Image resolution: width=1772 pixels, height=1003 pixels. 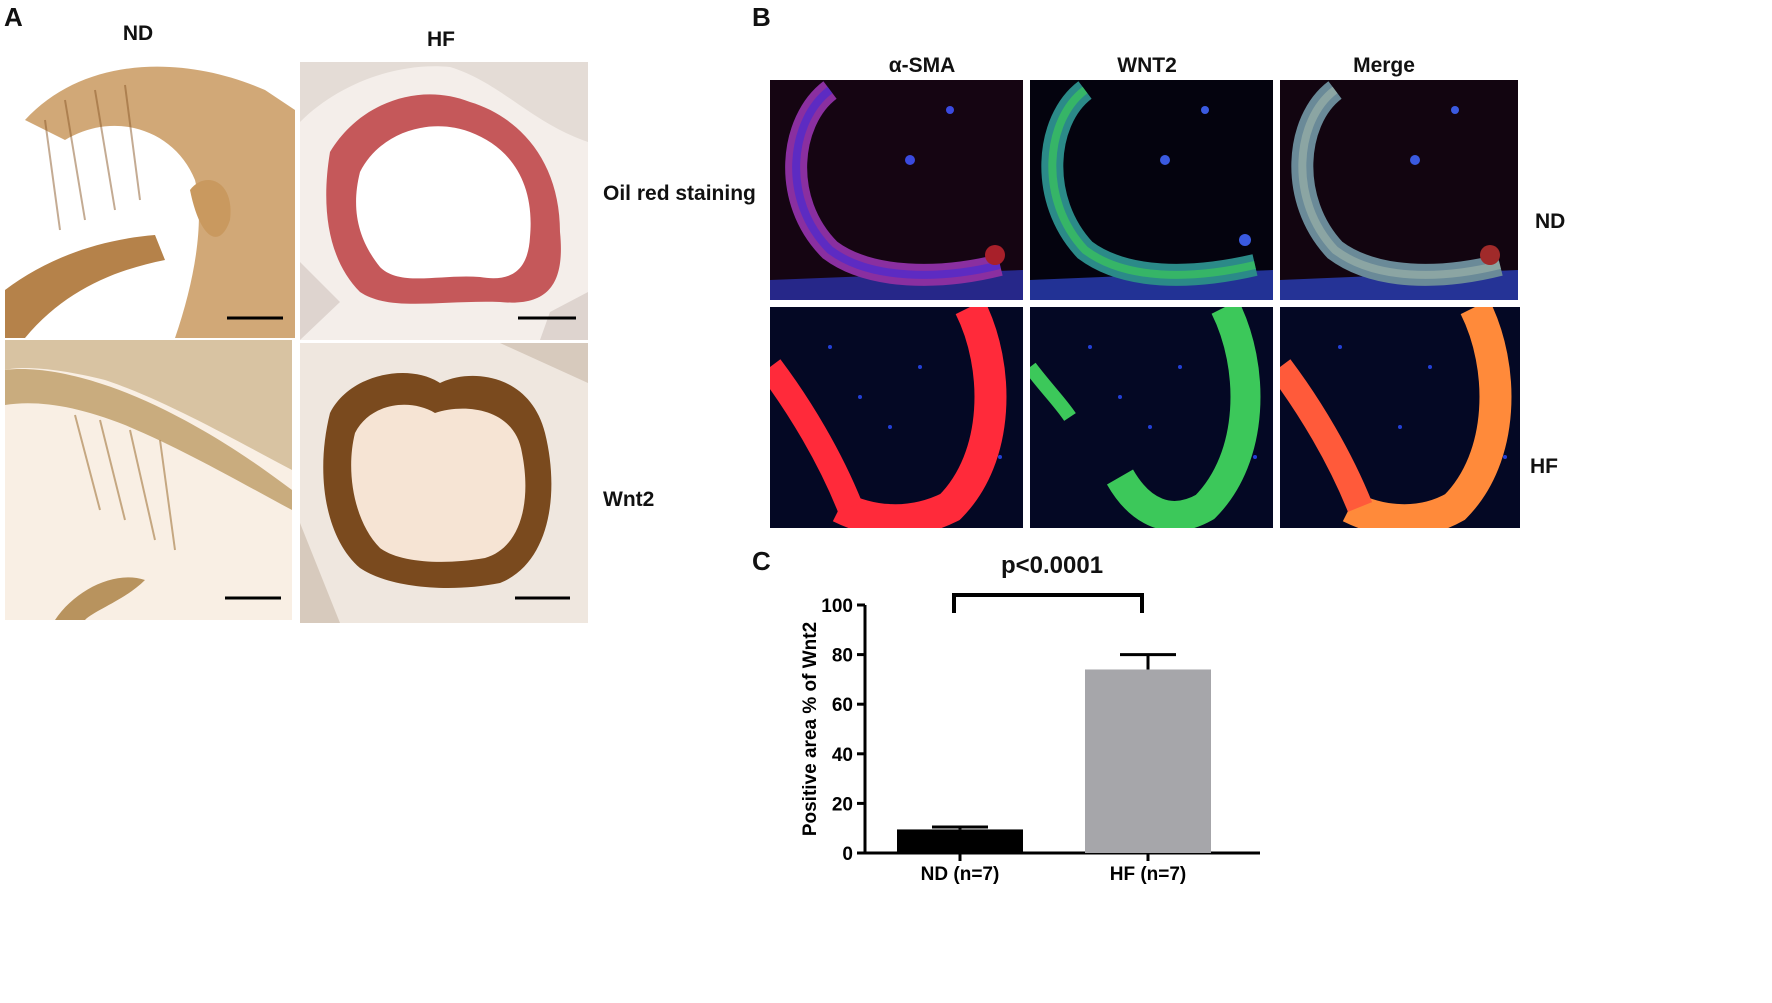 I want to click on panel-c-letter: C, so click(x=761, y=561).